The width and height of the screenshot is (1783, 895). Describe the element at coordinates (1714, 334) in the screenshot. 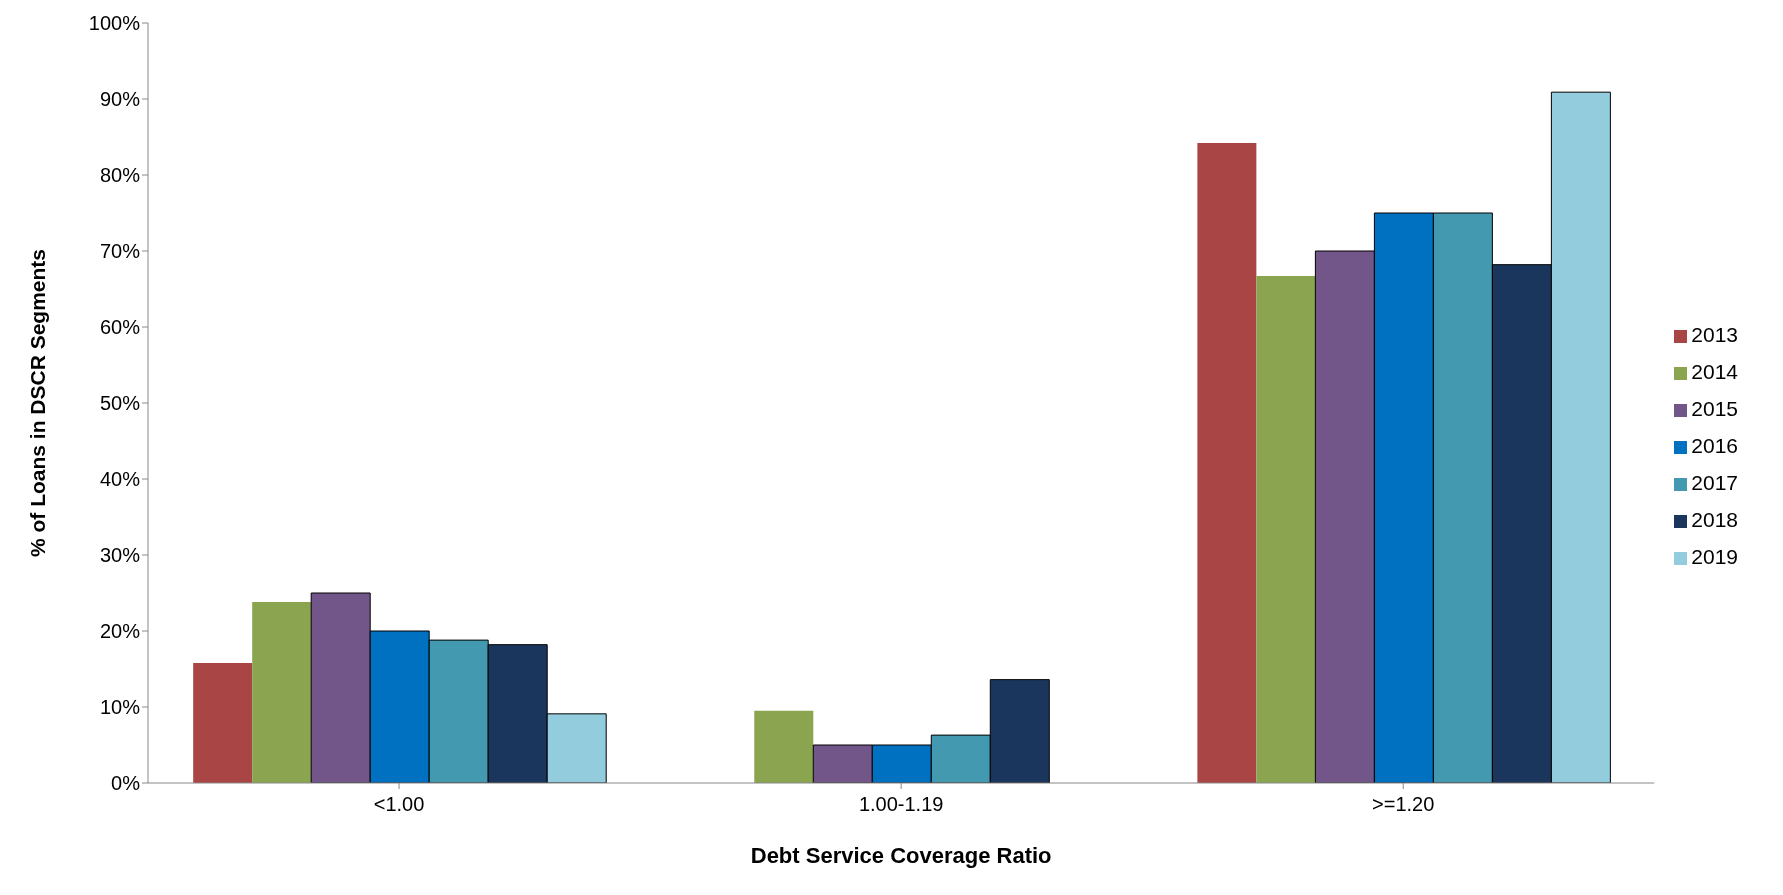

I see `legend-label: 2013` at that location.